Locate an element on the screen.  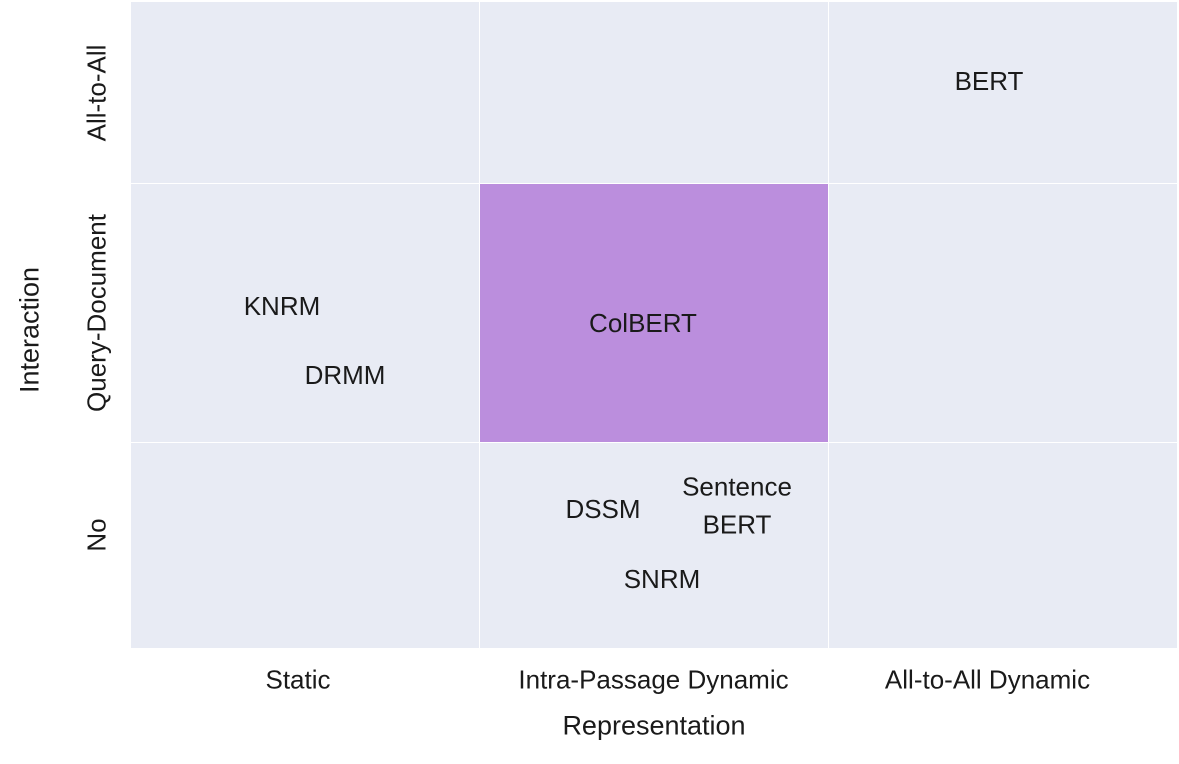
model-label-knrm: KNRM is located at coordinates (282, 307).